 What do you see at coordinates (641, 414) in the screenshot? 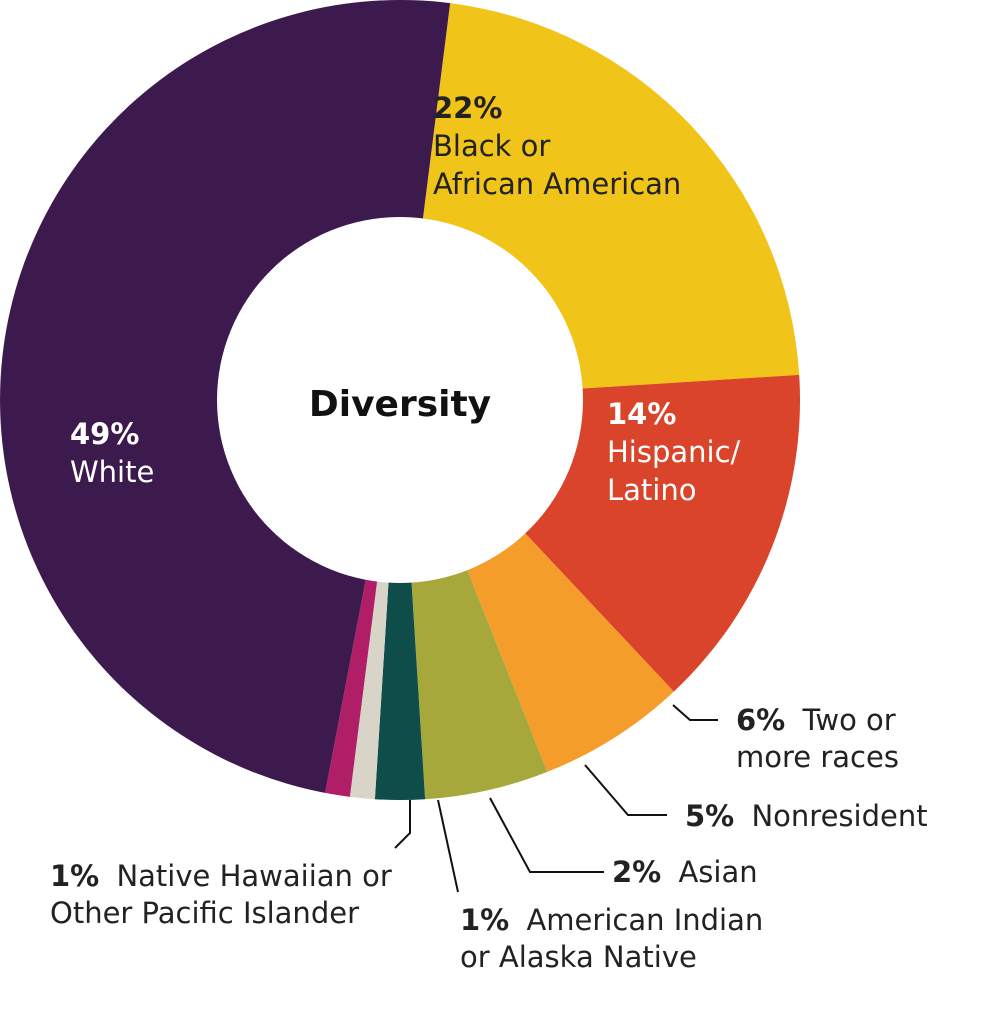
I see `label-hispanic-pct: 14%` at bounding box center [641, 414].